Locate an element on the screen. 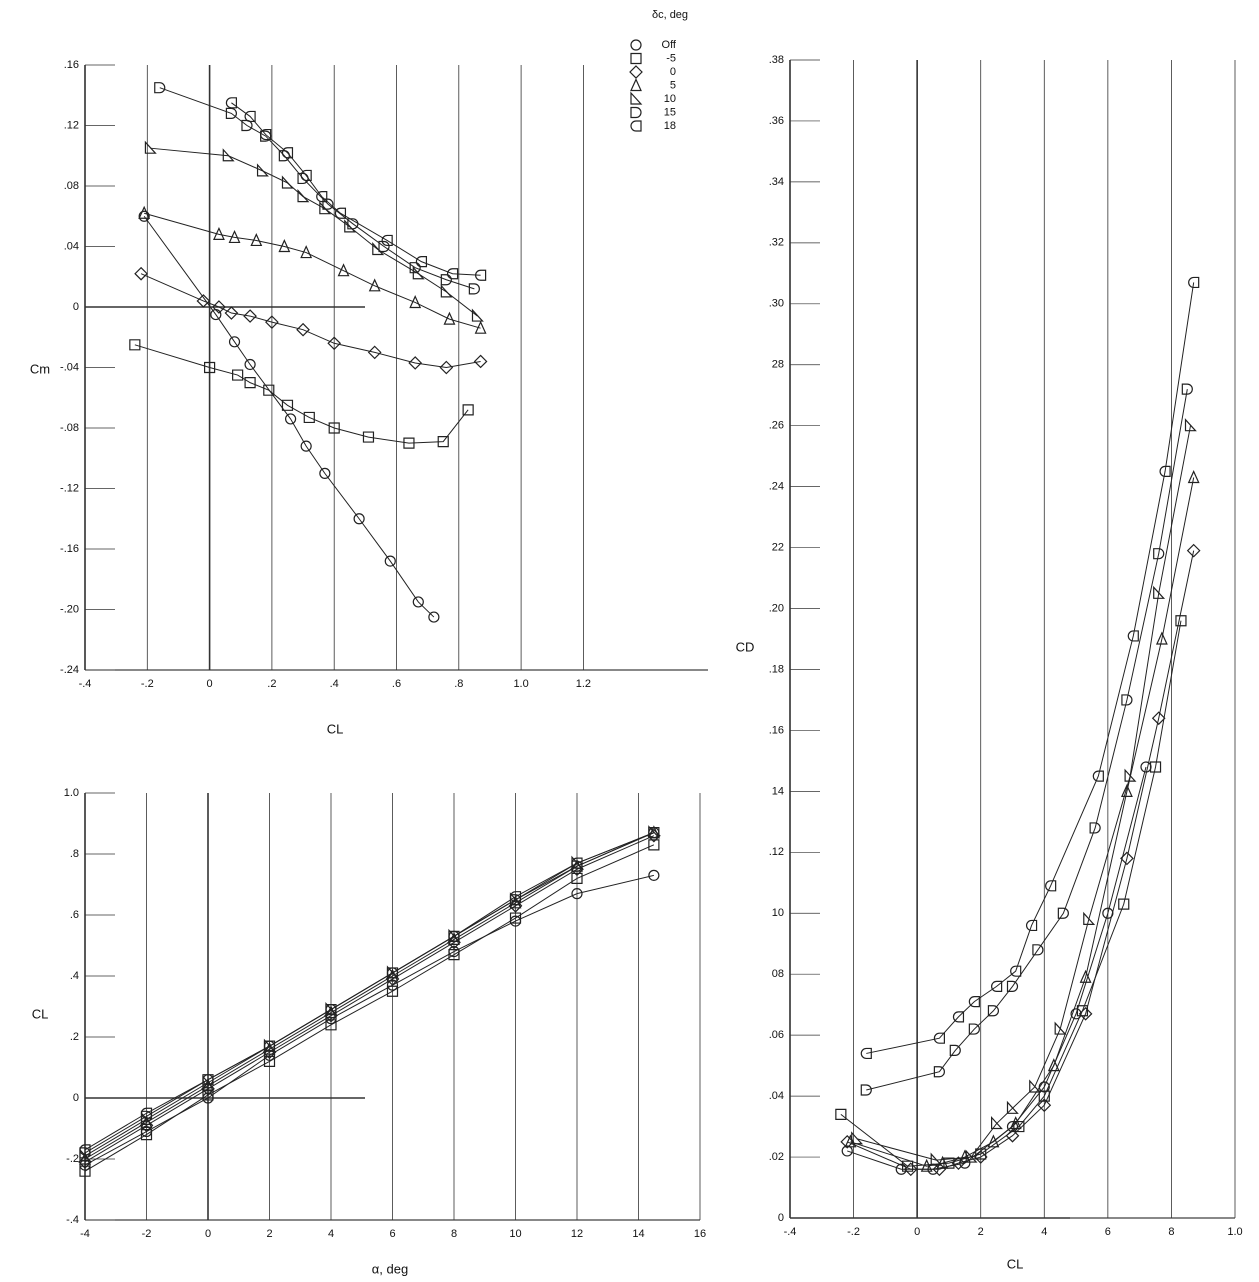 The height and width of the screenshot is (1282, 1259). x-tick-label: -.4 is located at coordinates (790, 1232).